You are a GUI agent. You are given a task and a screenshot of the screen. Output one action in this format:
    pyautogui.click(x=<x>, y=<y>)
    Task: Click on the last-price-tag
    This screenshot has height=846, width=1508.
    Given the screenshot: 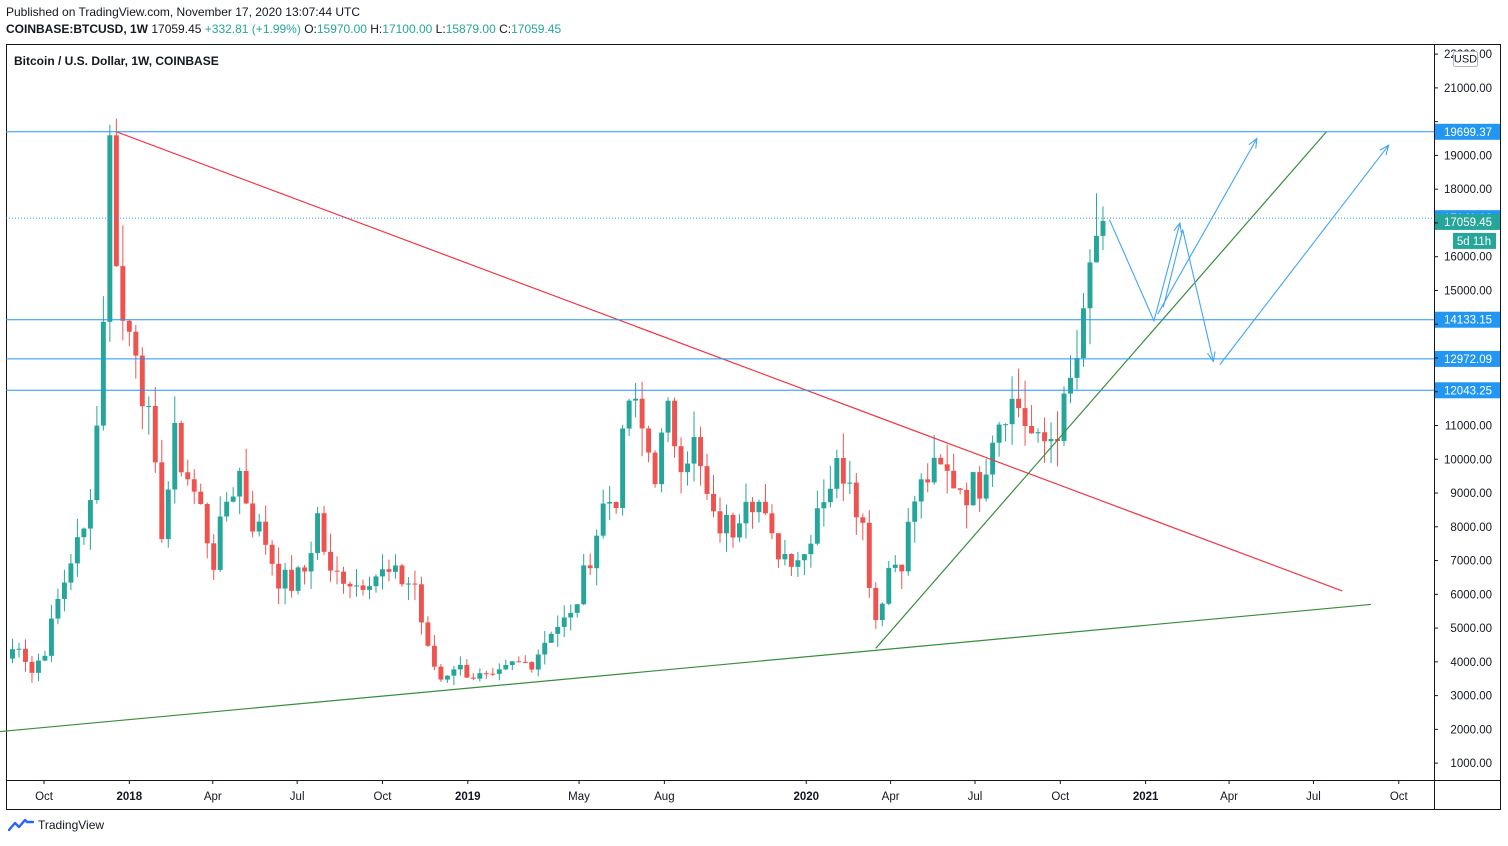 What is the action you would take?
    pyautogui.click(x=1467, y=221)
    